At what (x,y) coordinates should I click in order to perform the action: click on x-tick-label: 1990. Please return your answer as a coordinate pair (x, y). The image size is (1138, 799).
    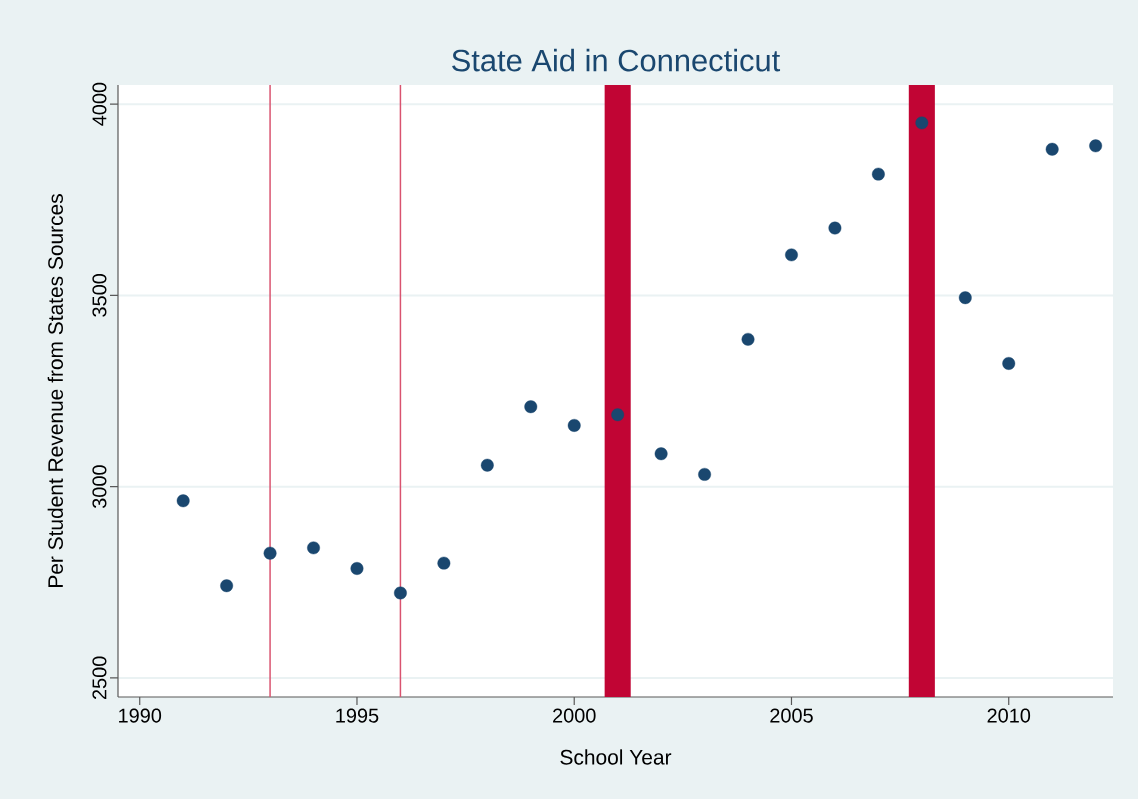
    Looking at the image, I should click on (140, 715).